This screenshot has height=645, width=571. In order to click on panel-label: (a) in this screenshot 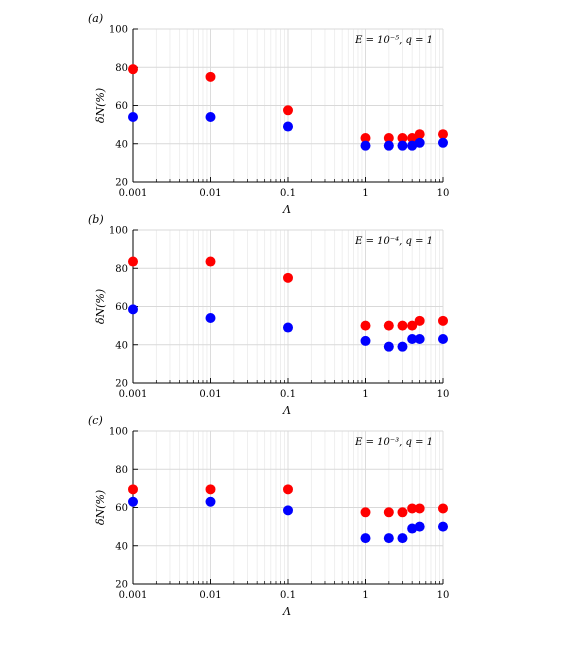, I will do `click(95, 18)`.